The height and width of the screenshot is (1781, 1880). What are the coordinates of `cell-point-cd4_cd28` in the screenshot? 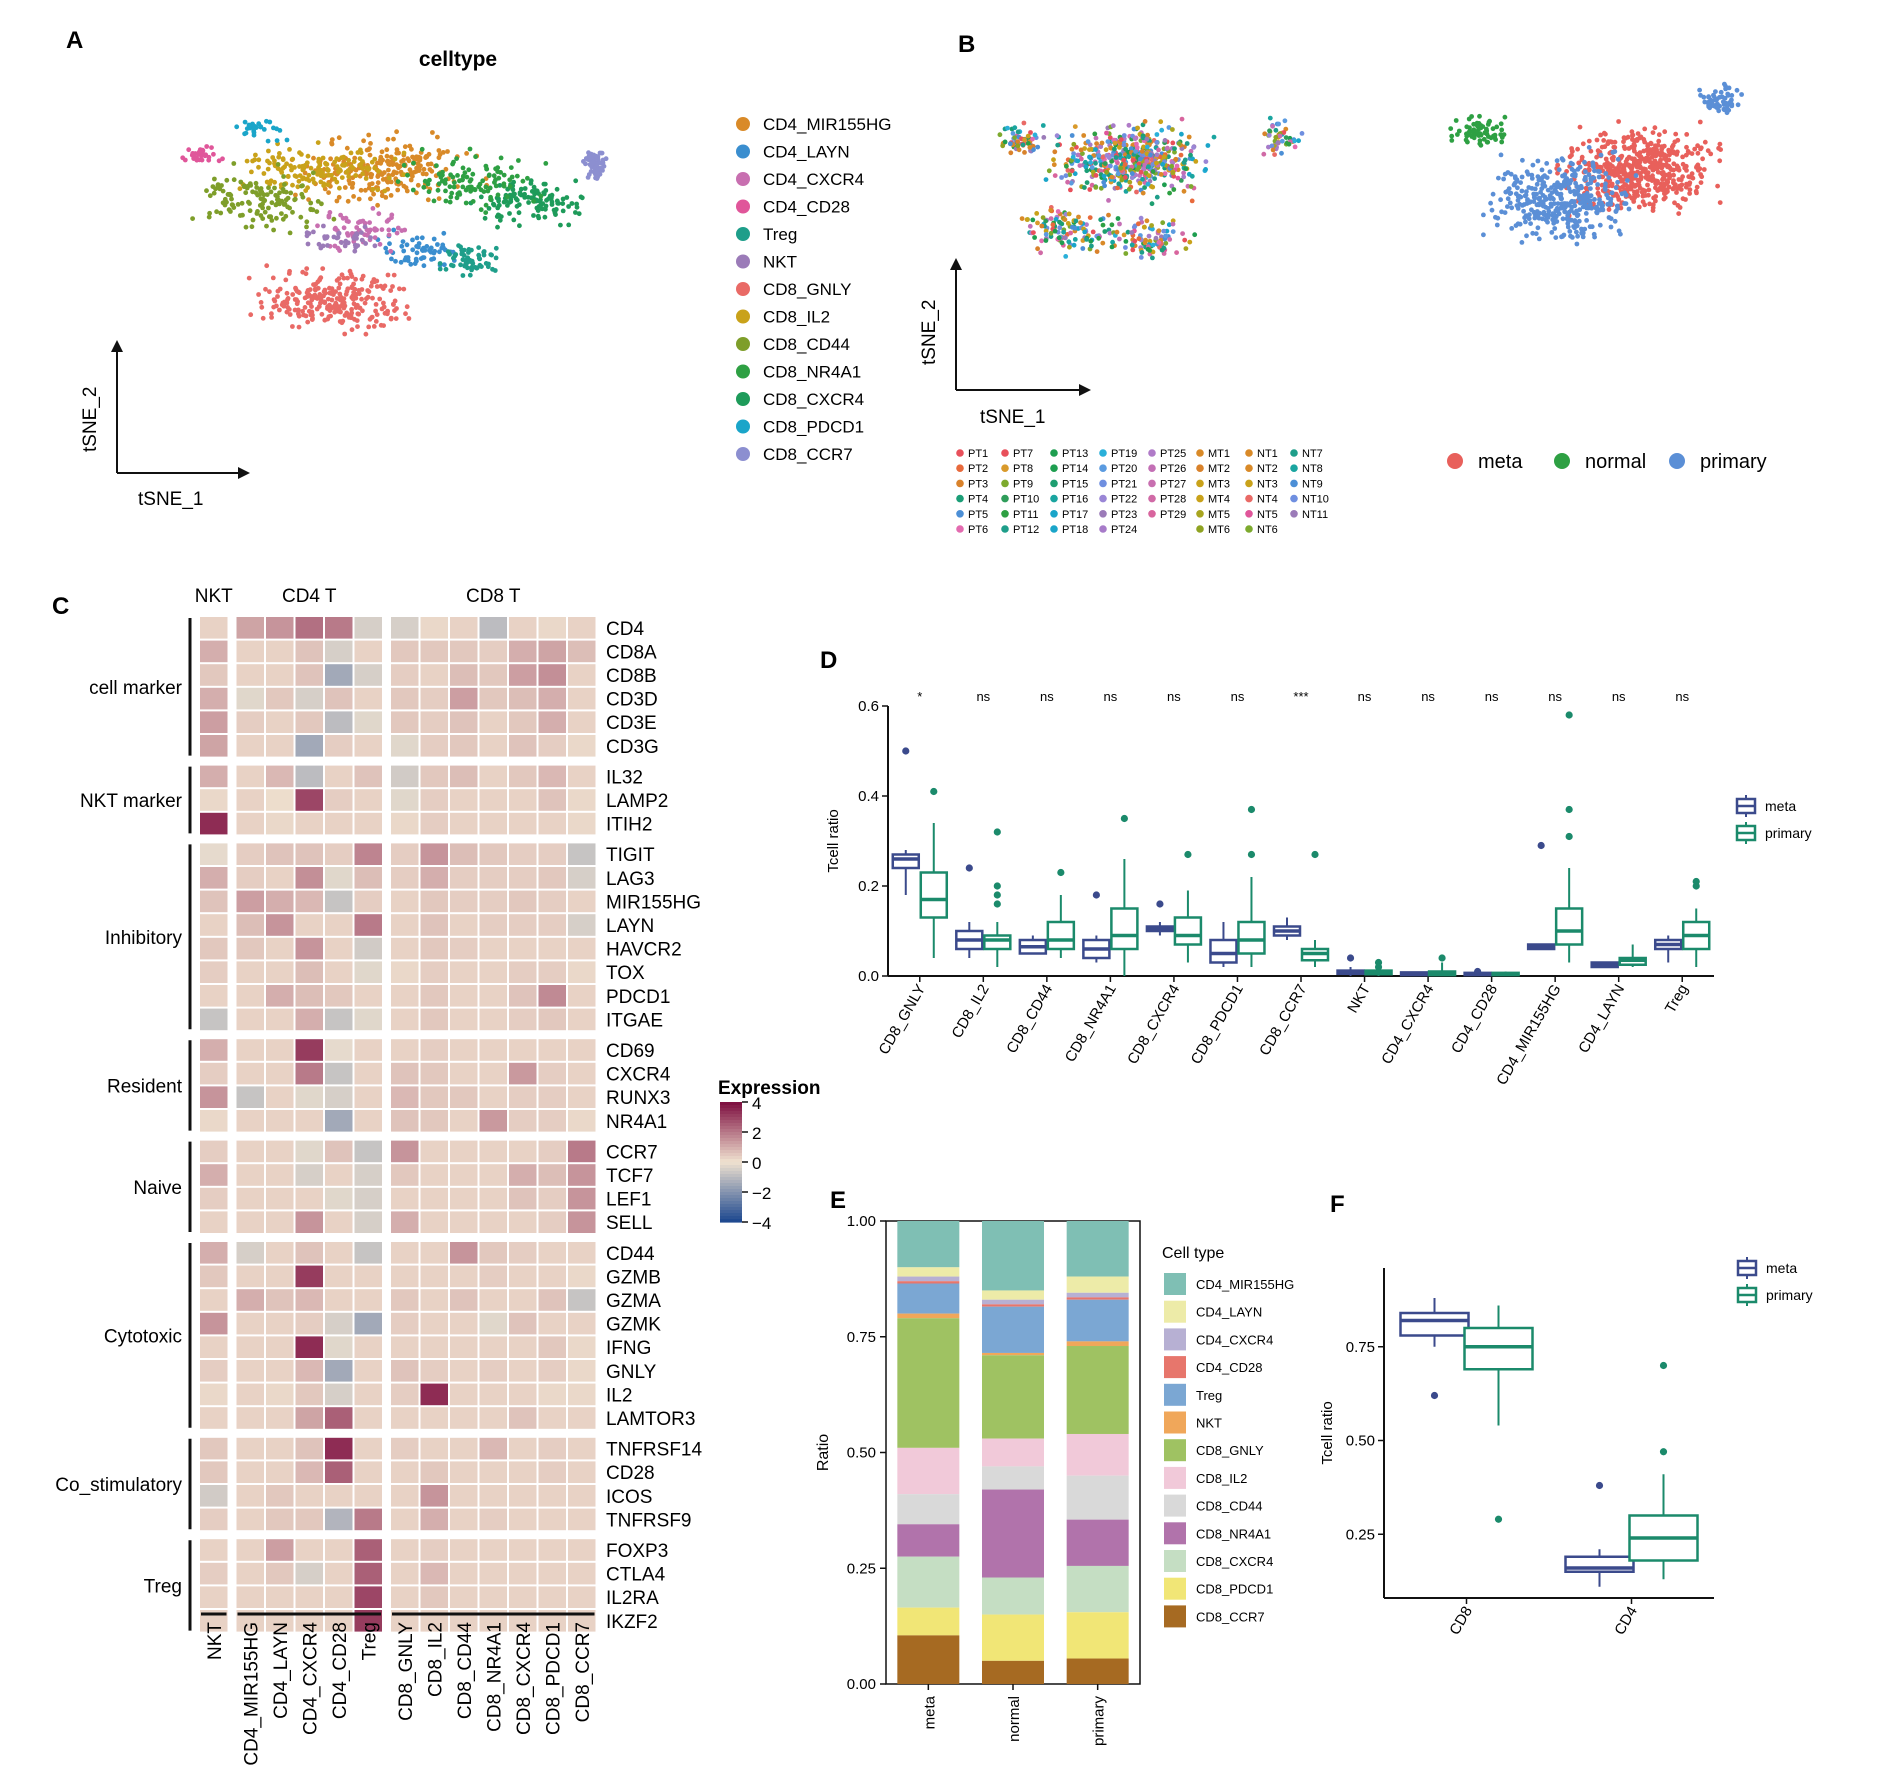 It's located at (213, 154).